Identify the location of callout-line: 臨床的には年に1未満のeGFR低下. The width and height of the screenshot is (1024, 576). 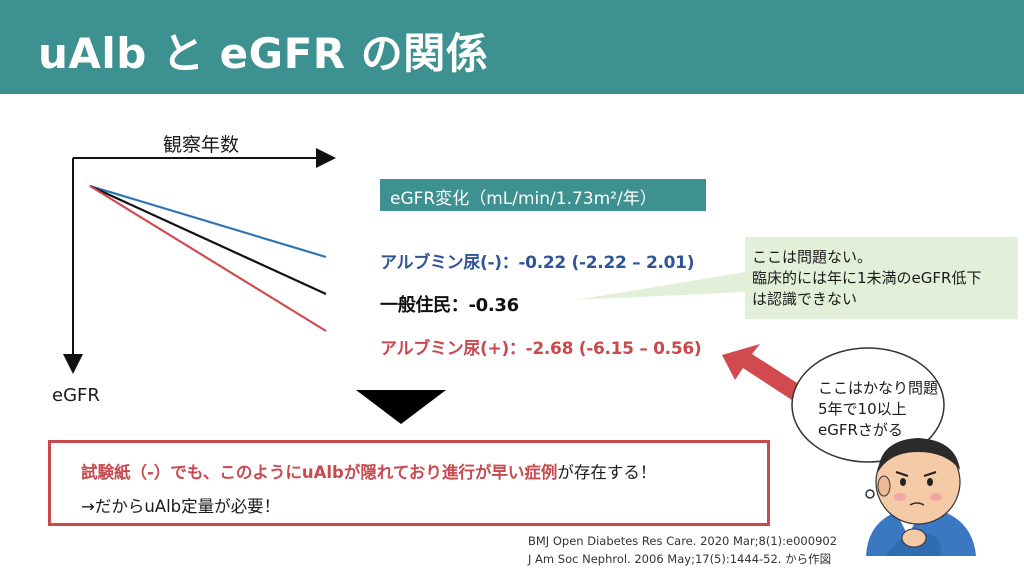
(867, 278).